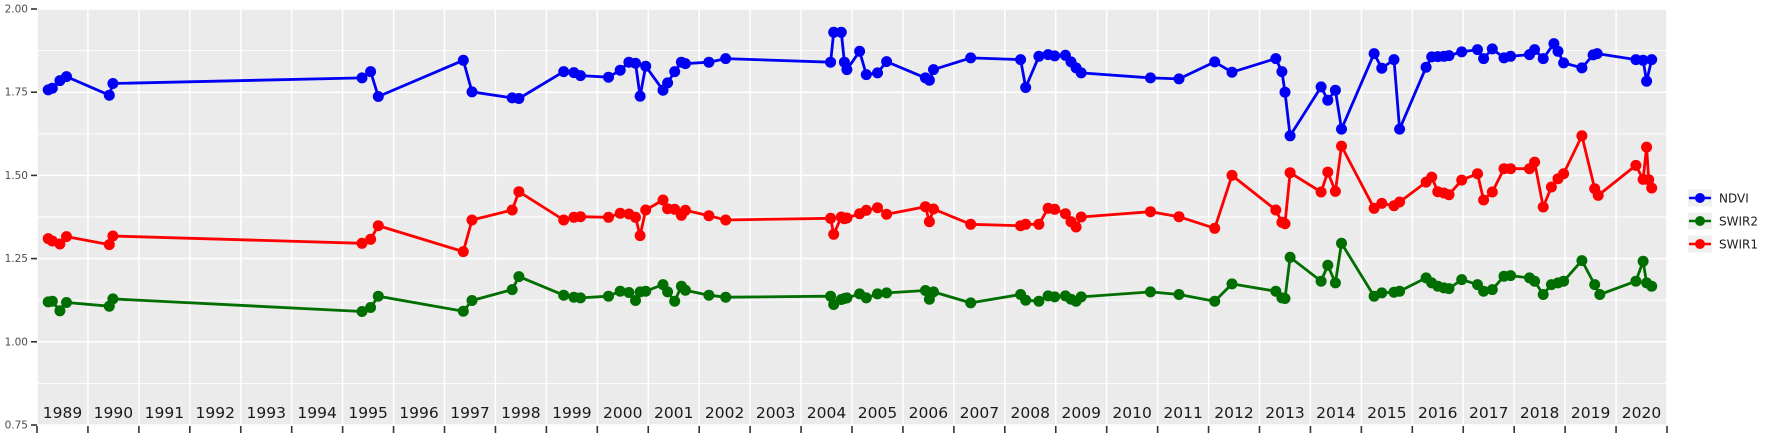 This screenshot has height=442, width=1773. Describe the element at coordinates (16, 176) in the screenshot. I see `y-tick-label: 1.50` at that location.